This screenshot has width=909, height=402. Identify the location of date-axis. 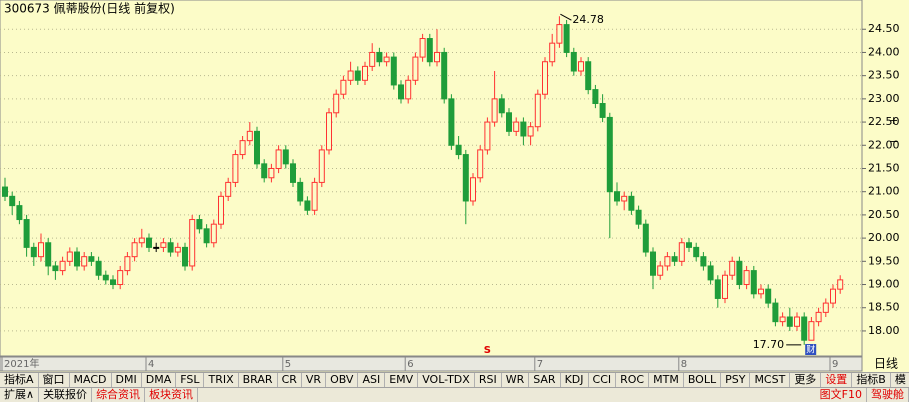
(431, 364).